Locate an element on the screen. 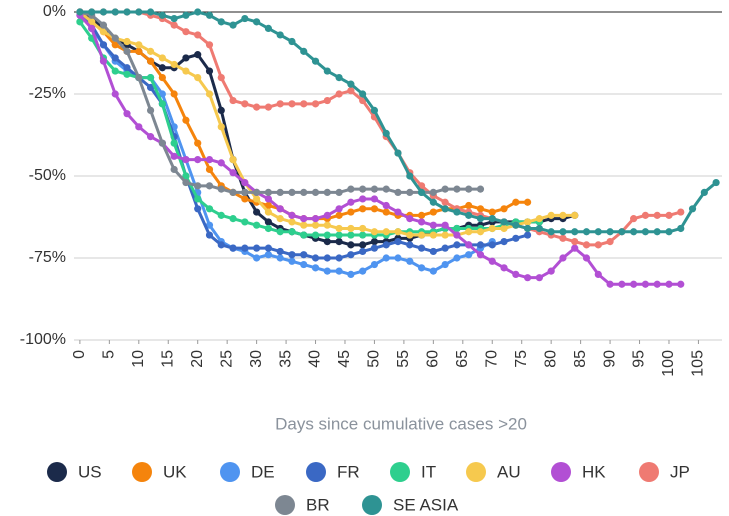 This screenshot has height=516, width=729. legend-label: HK is located at coordinates (594, 471).